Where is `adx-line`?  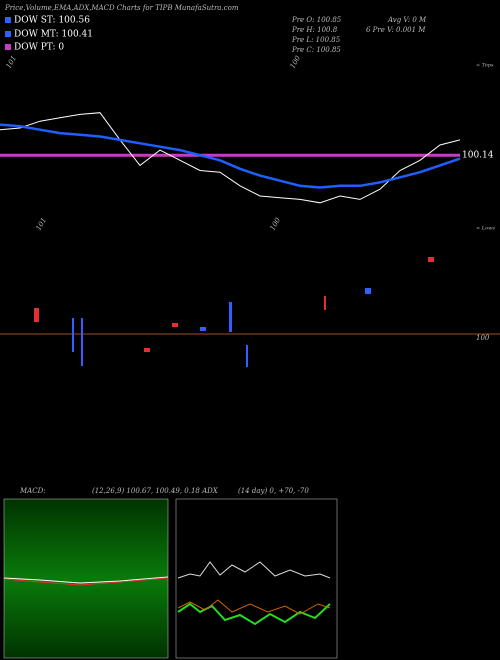 adx-line is located at coordinates (254, 570).